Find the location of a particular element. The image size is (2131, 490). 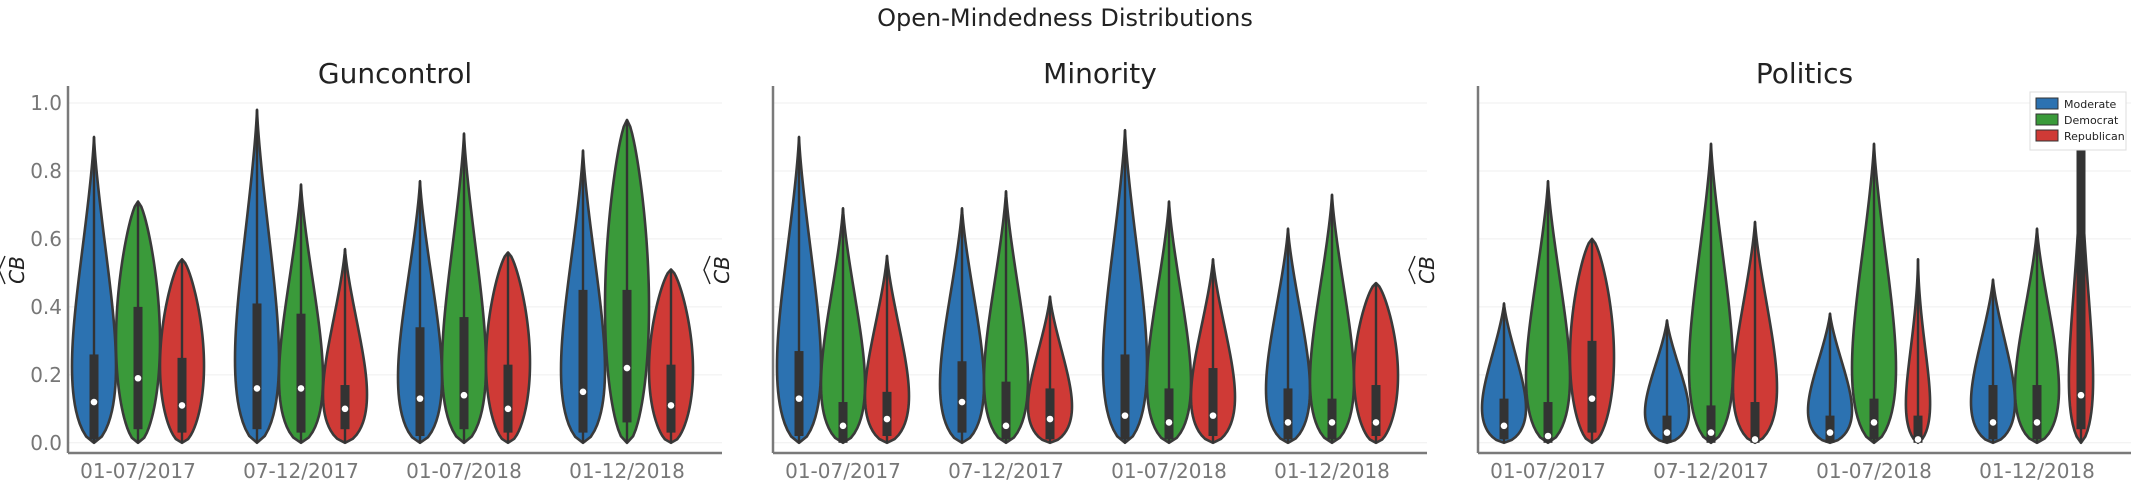

panel-title: Guncontrol is located at coordinates (395, 73).